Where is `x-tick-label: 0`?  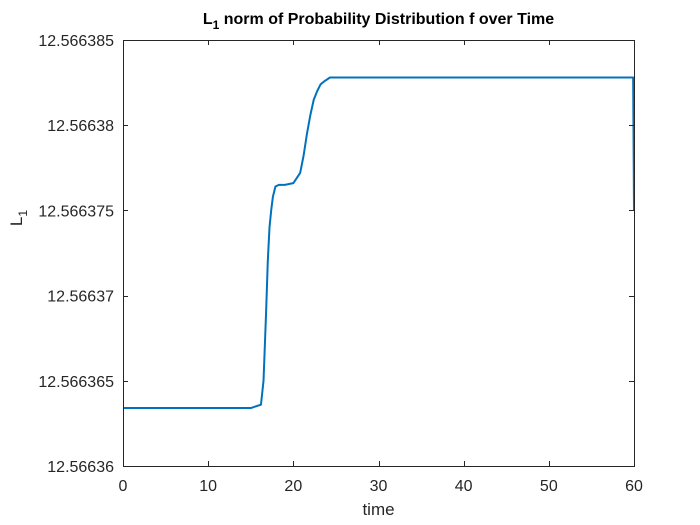
x-tick-label: 0 is located at coordinates (123, 486).